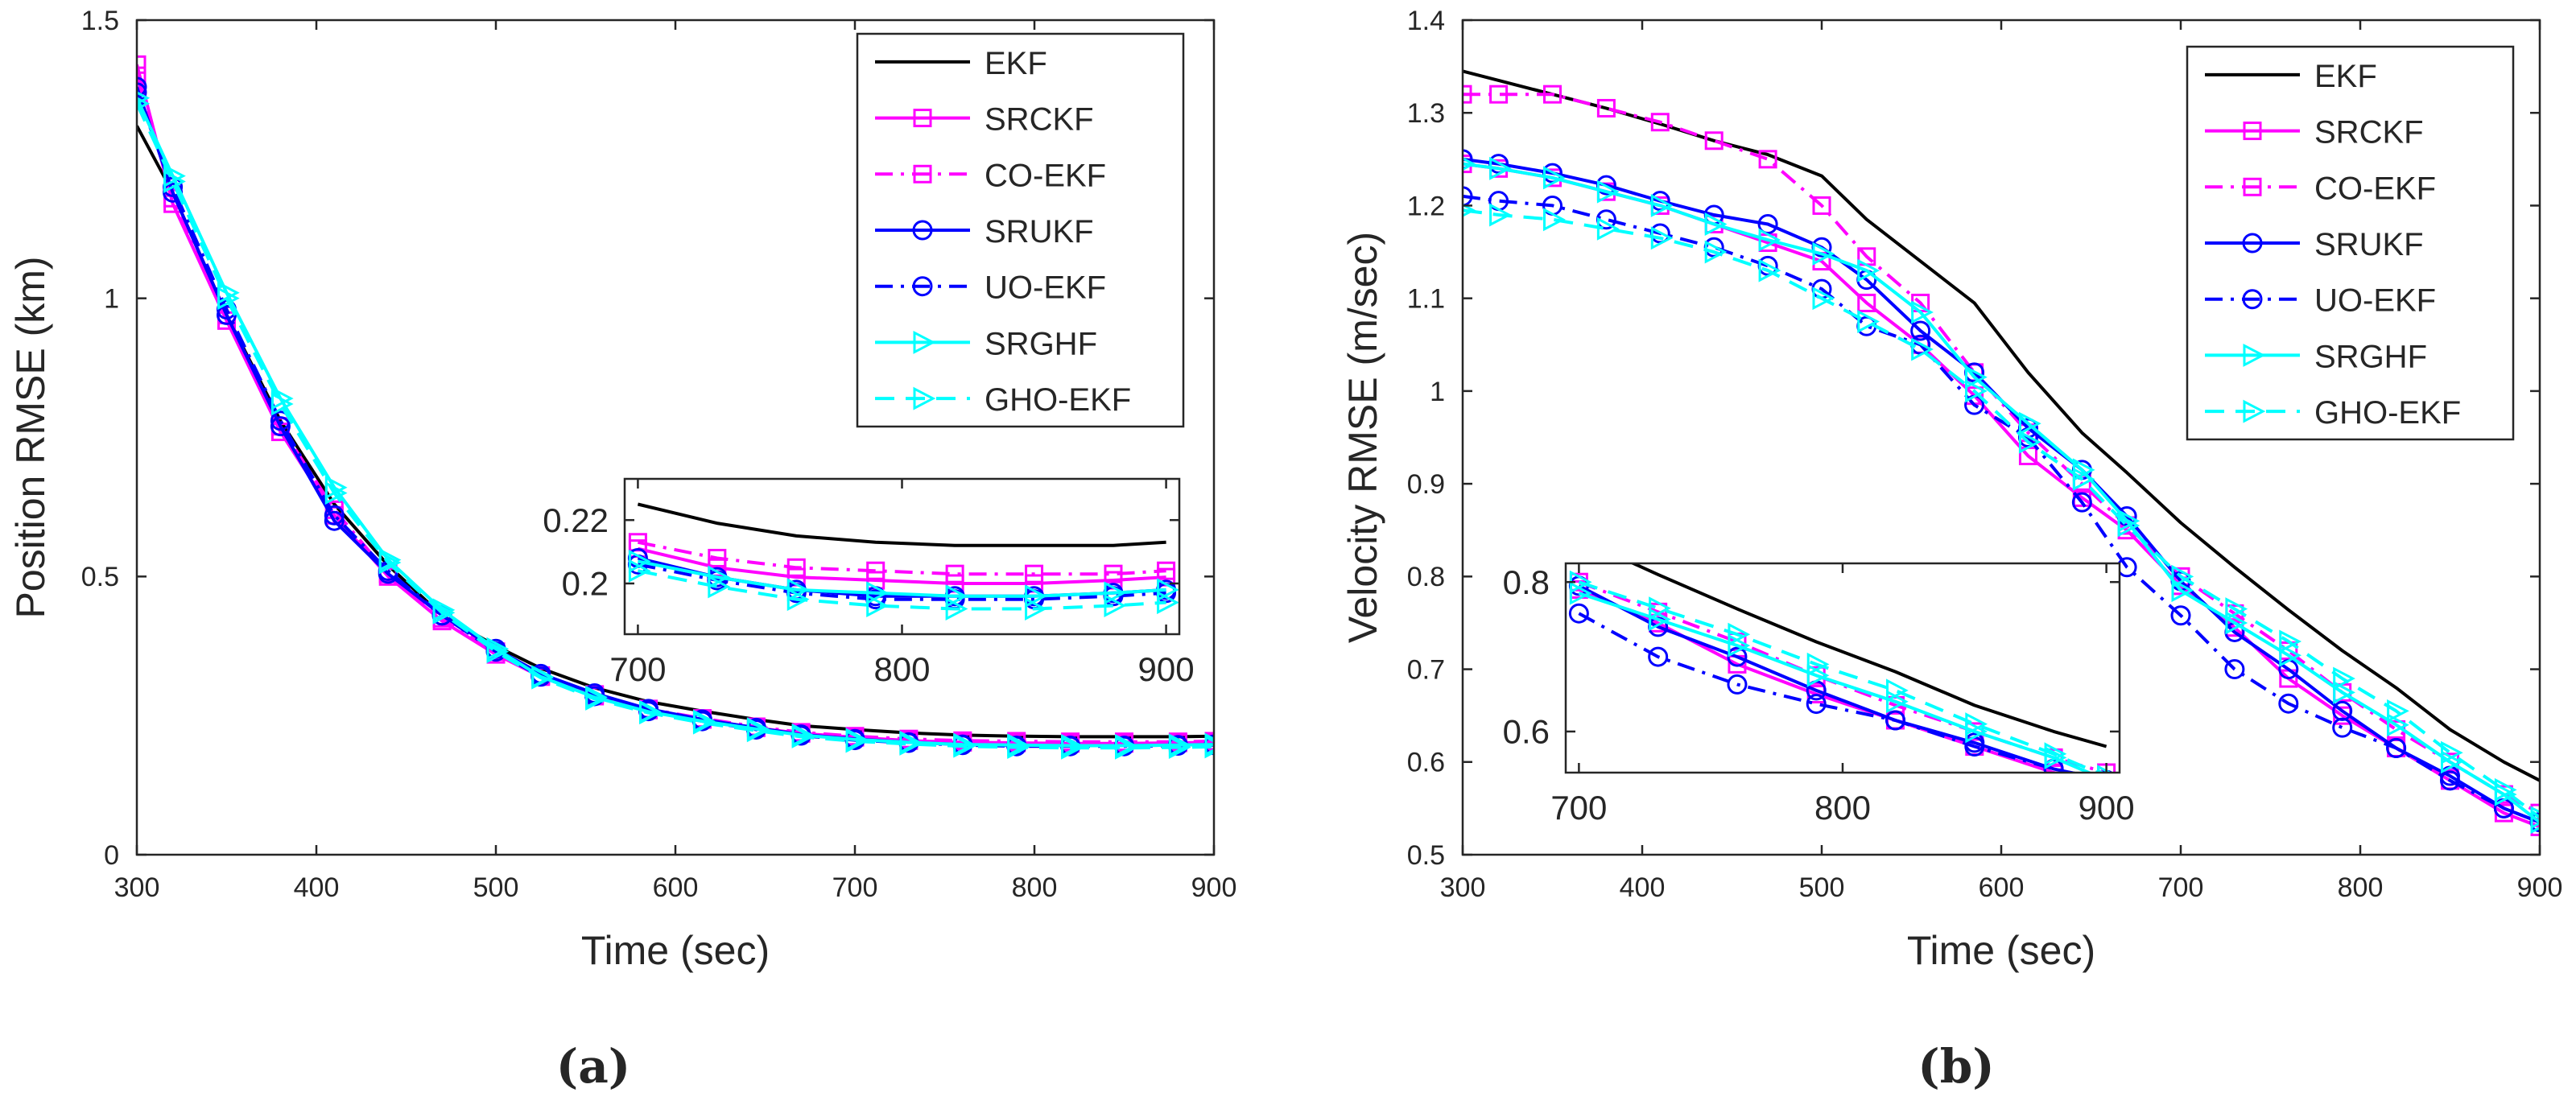  I want to click on position-chart-legend-label-ekf: EKF, so click(1016, 63).